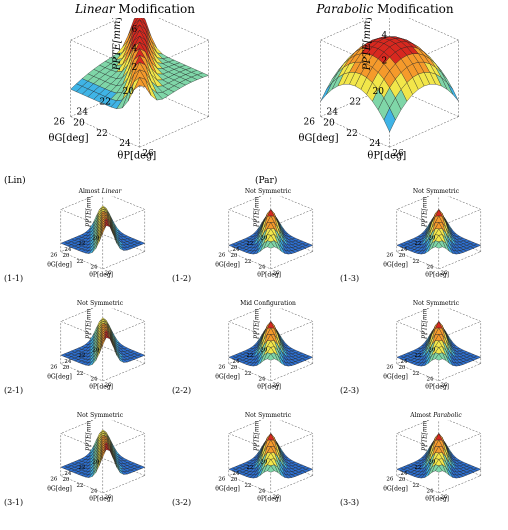 Image resolution: width=508 pixels, height=530 pixels. What do you see at coordinates (266, 181) in the screenshot?
I see `top-plot-tag-text: (Par)` at bounding box center [266, 181].